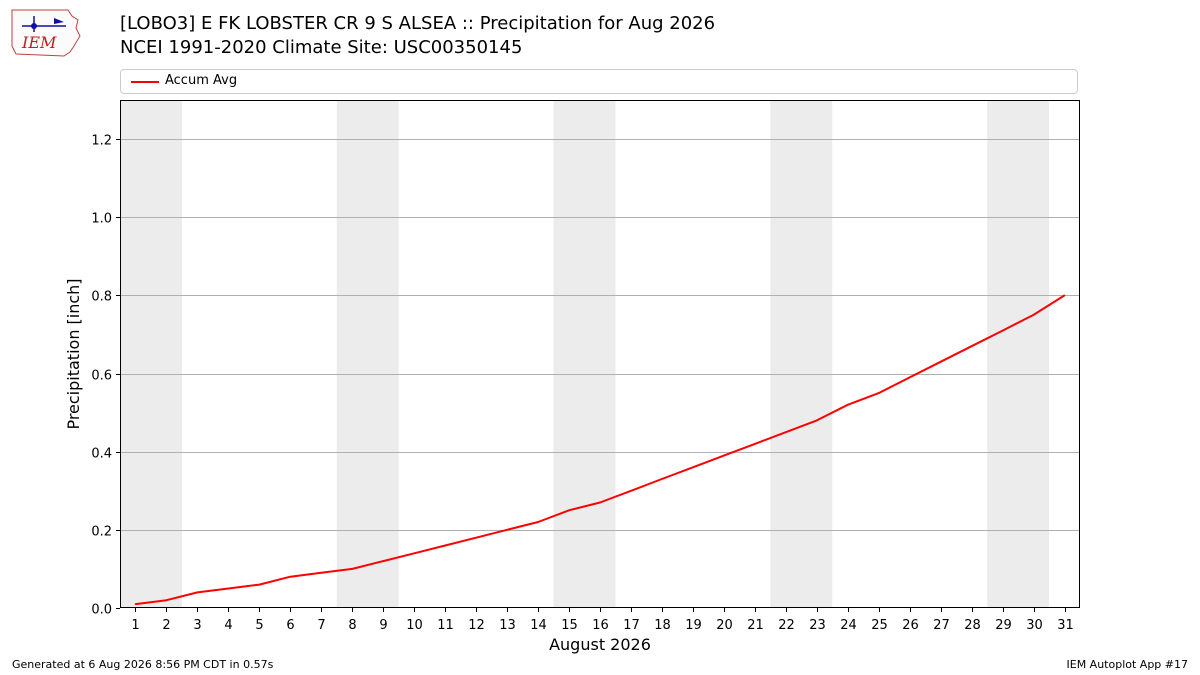  Describe the element at coordinates (101, 610) in the screenshot. I see `y-tick-label: 0.0` at that location.